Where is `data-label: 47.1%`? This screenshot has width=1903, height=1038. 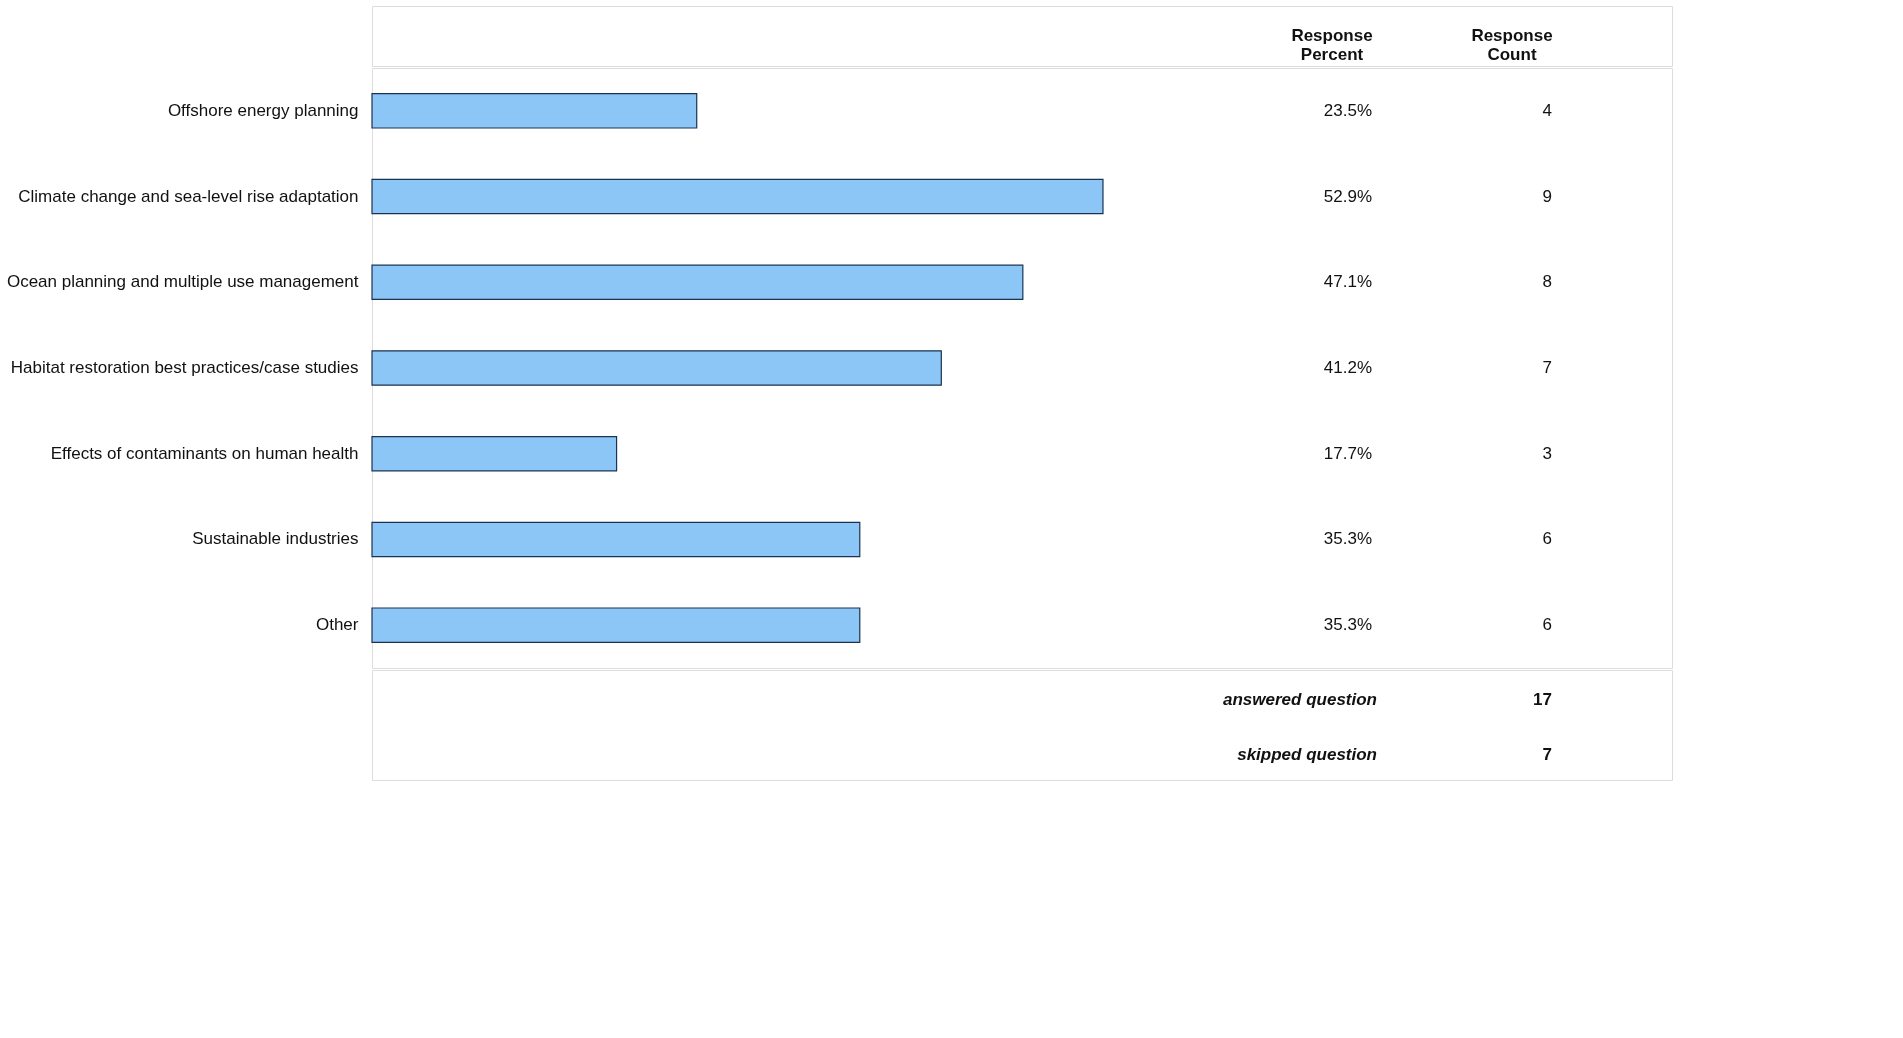
data-label: 47.1% is located at coordinates (1347, 282).